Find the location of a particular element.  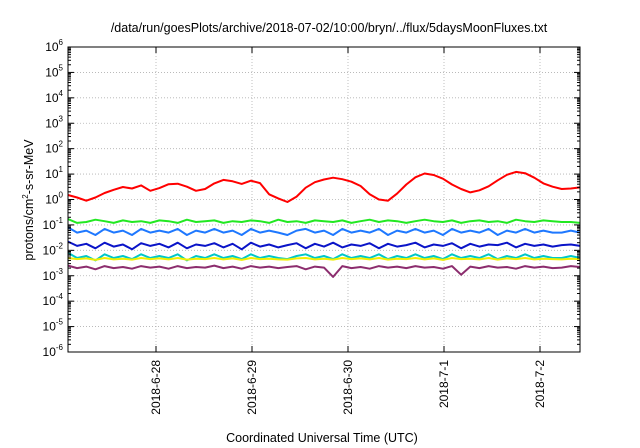

y-axis-label-post: -s-sr-MeV is located at coordinates (29, 167).